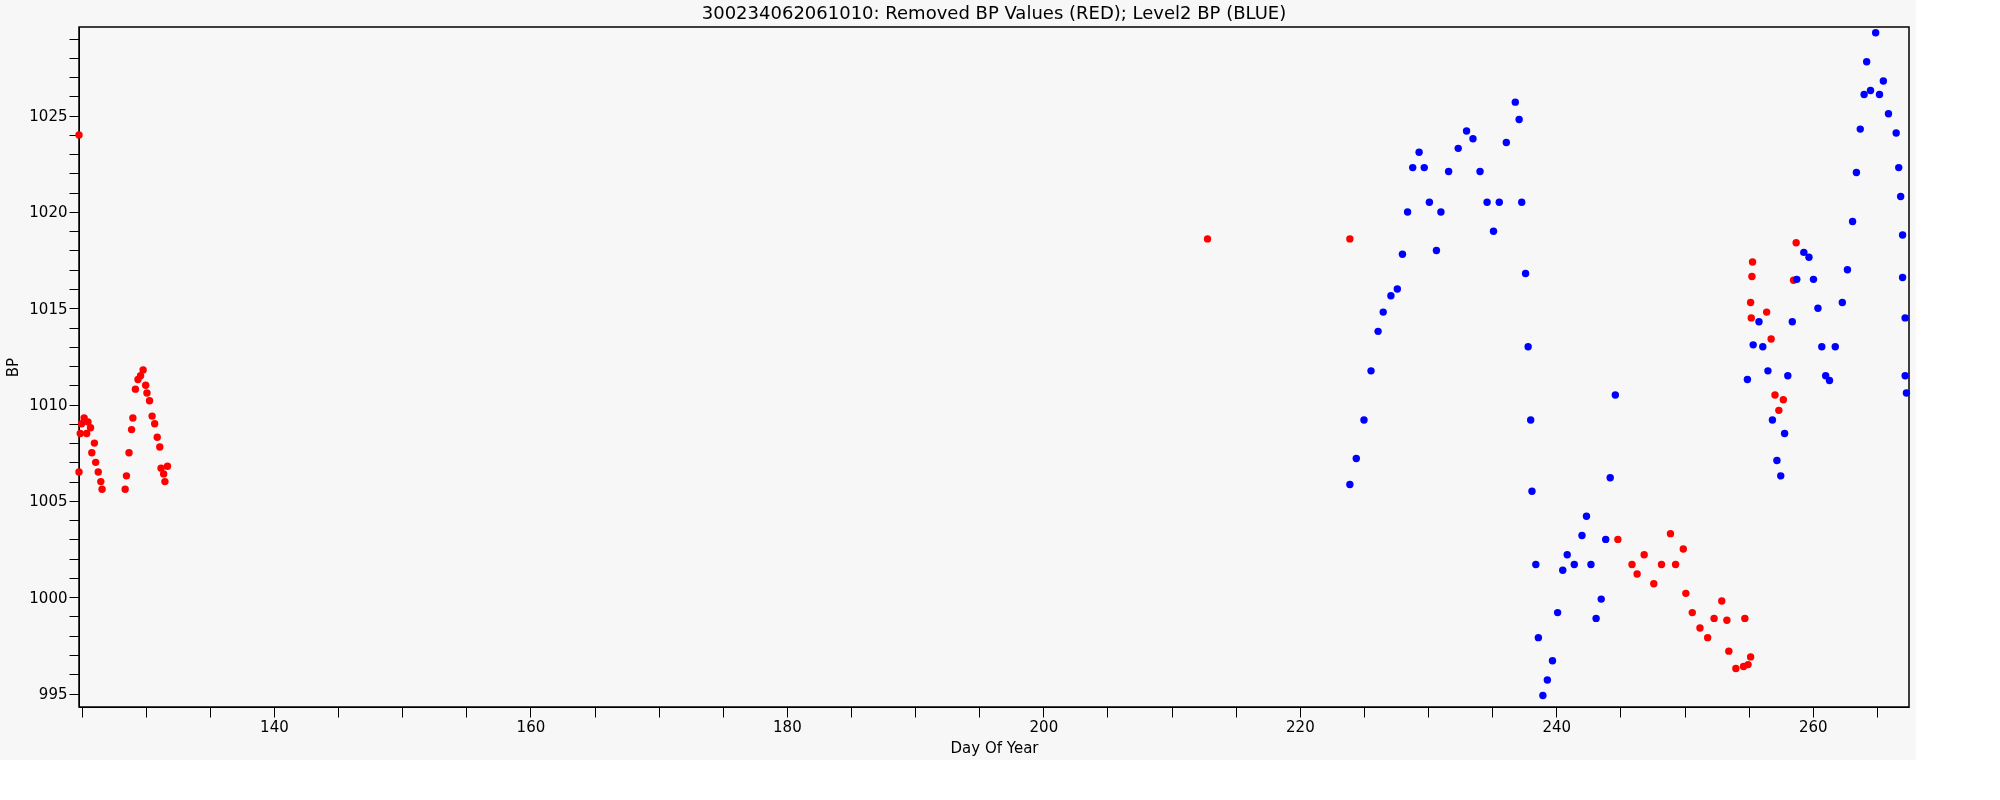  I want to click on x-tick-label: 220, so click(1300, 726).